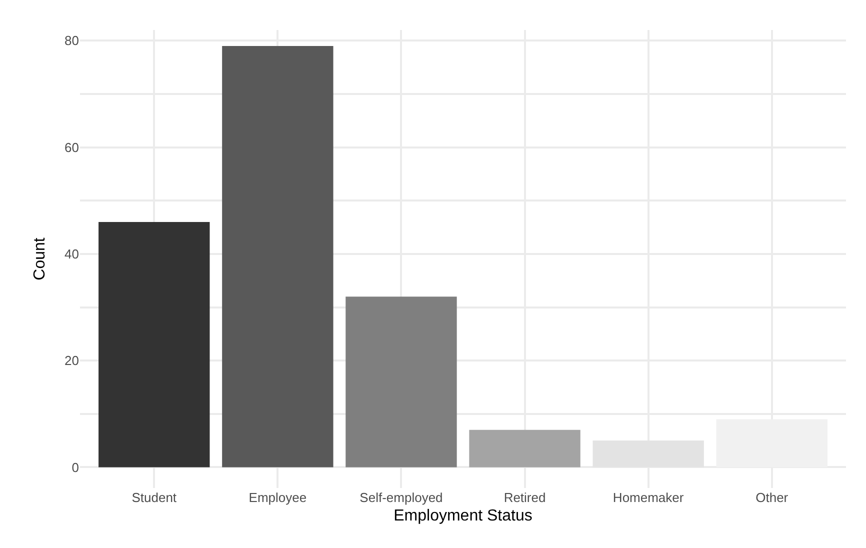  Describe the element at coordinates (71, 254) in the screenshot. I see `y-tick-label: 40` at that location.